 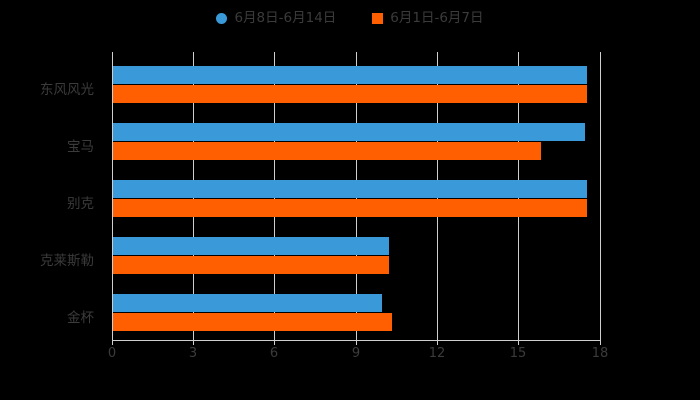 I want to click on x-tick-label-18: 18, so click(x=600, y=353).